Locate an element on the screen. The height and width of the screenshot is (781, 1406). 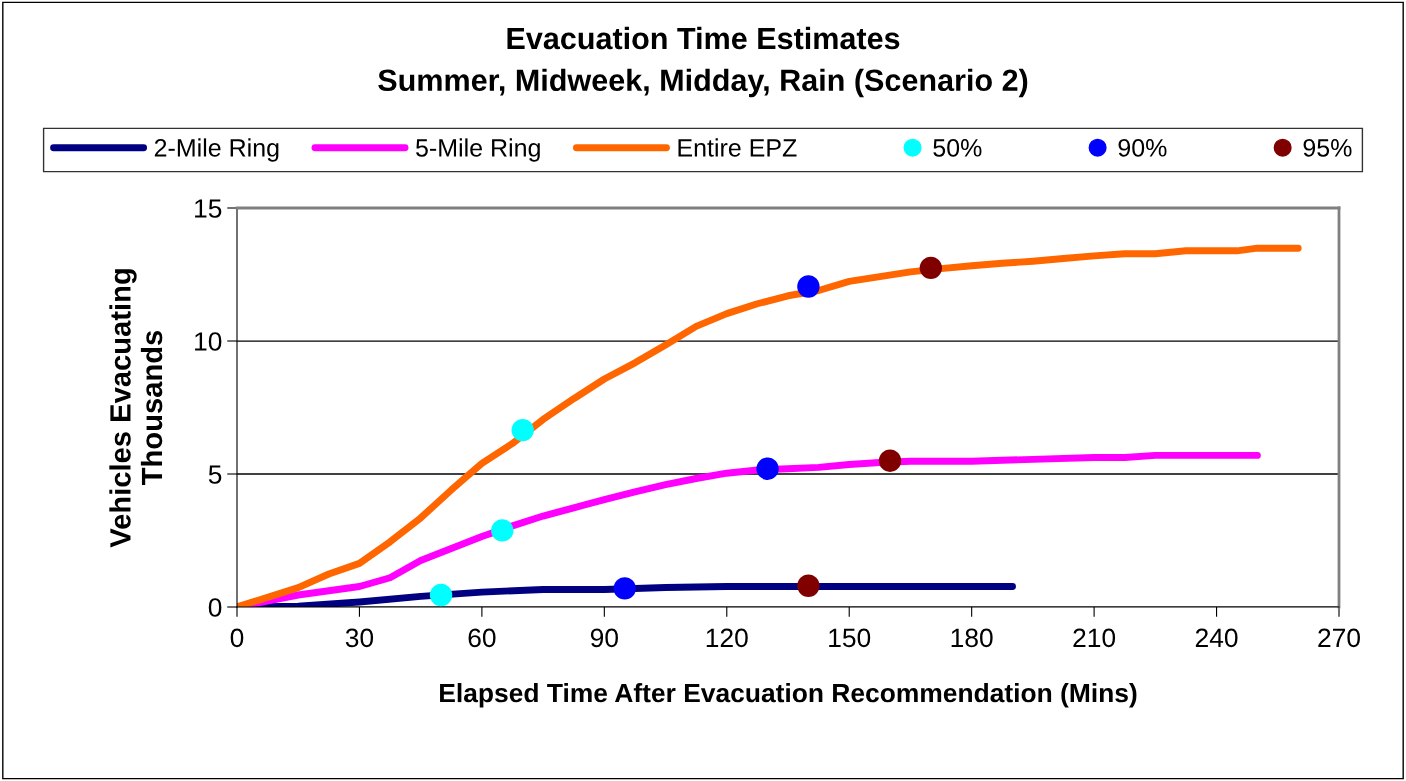
y-tick-label: 0 is located at coordinates (215, 607).